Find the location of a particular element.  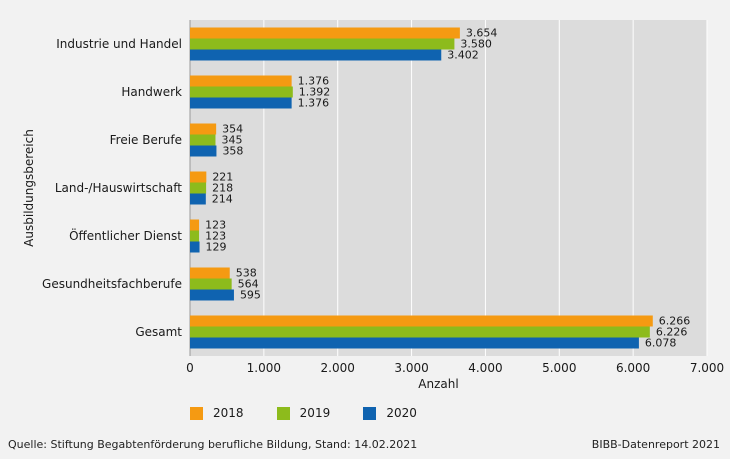

data-label: 214 is located at coordinates (222, 199).